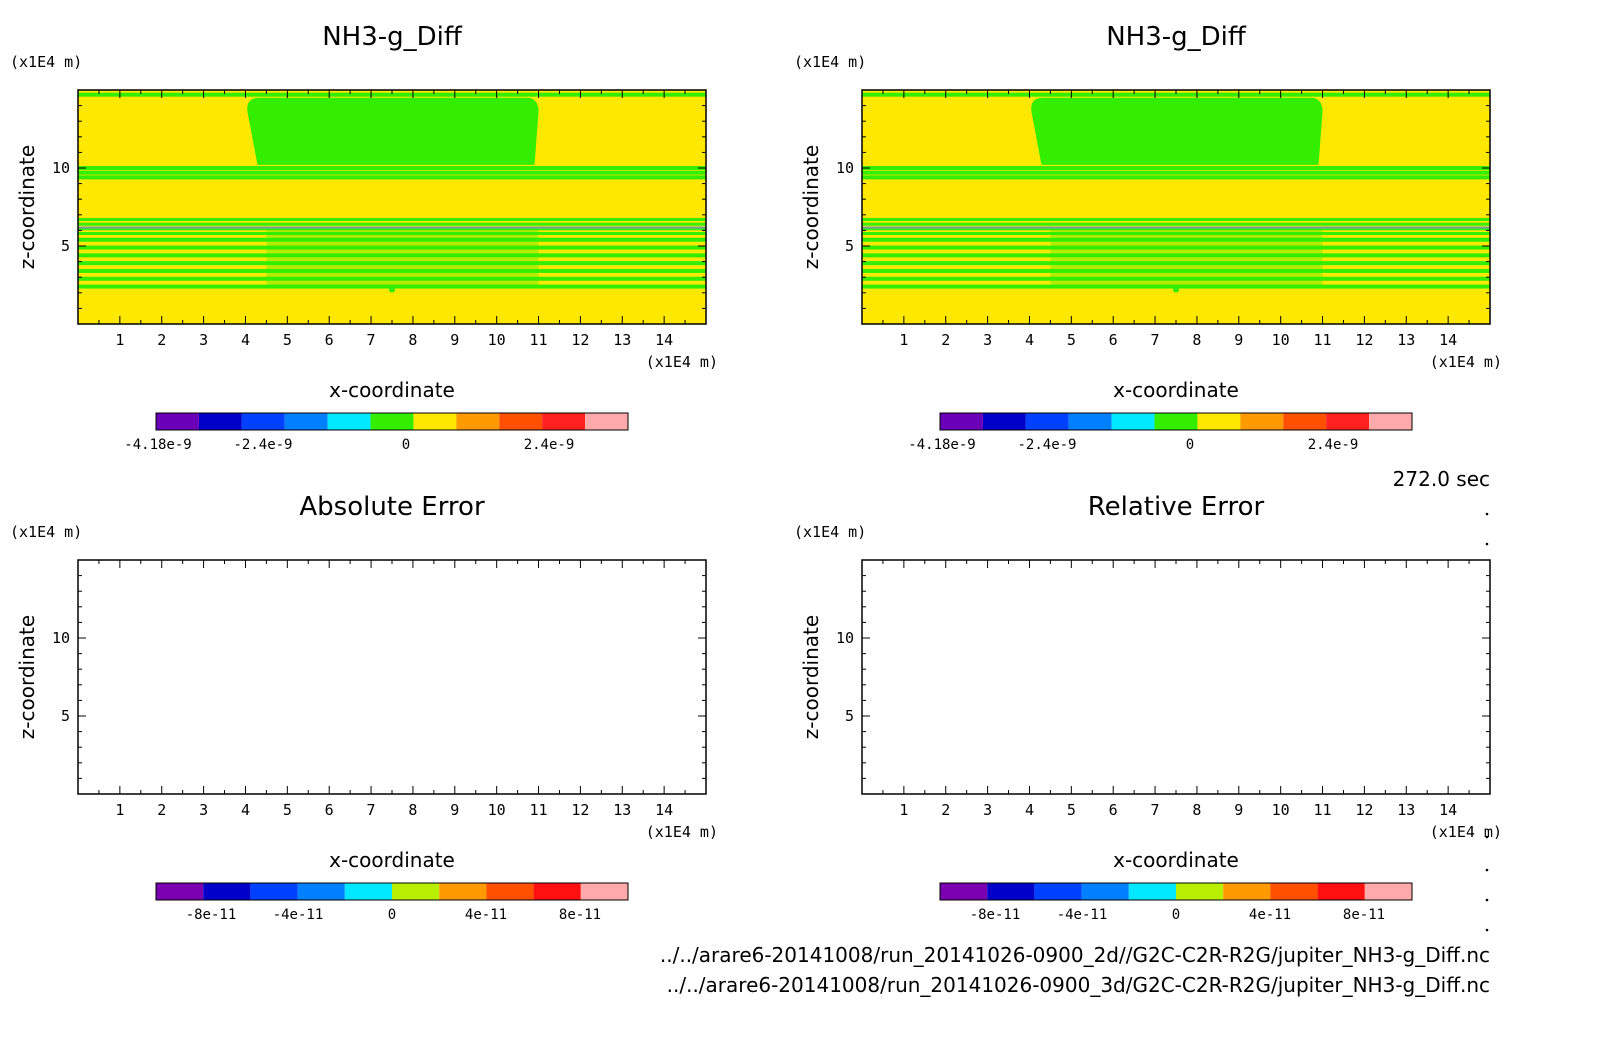  What do you see at coordinates (1176, 677) in the screenshot?
I see `plot-frame` at bounding box center [1176, 677].